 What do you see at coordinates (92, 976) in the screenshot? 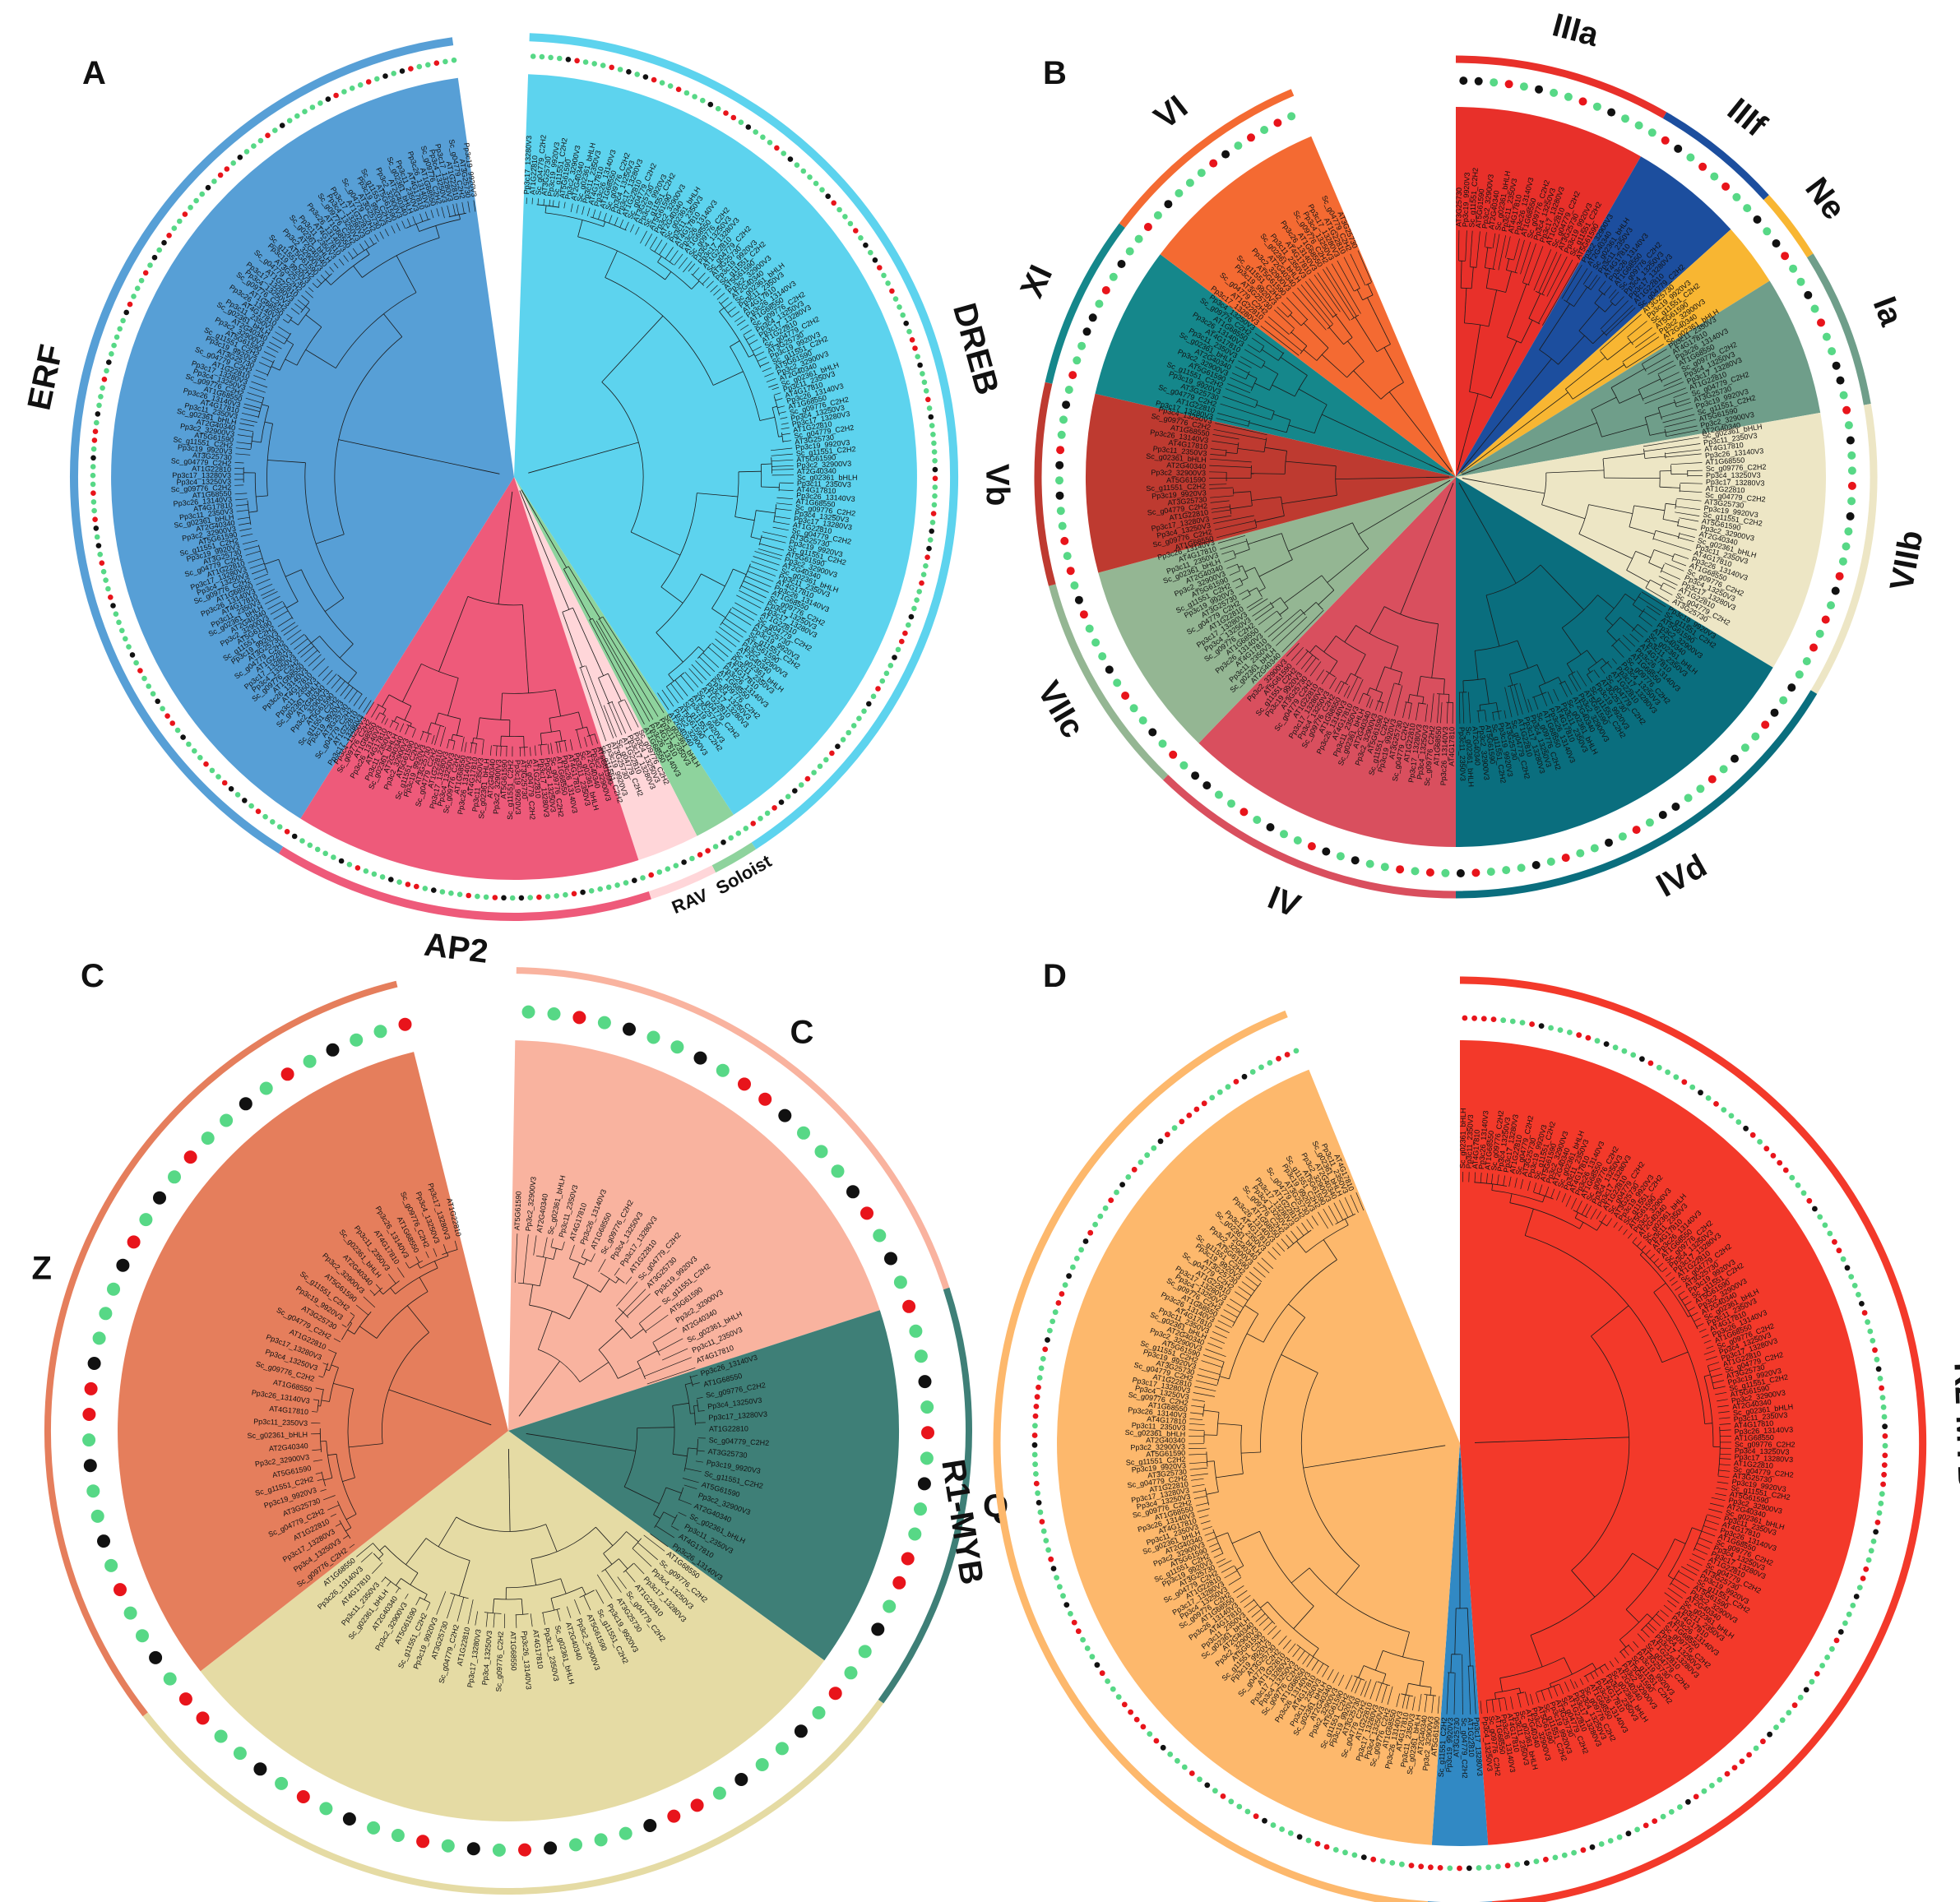
I see `panel-letter-c: C` at bounding box center [92, 976].